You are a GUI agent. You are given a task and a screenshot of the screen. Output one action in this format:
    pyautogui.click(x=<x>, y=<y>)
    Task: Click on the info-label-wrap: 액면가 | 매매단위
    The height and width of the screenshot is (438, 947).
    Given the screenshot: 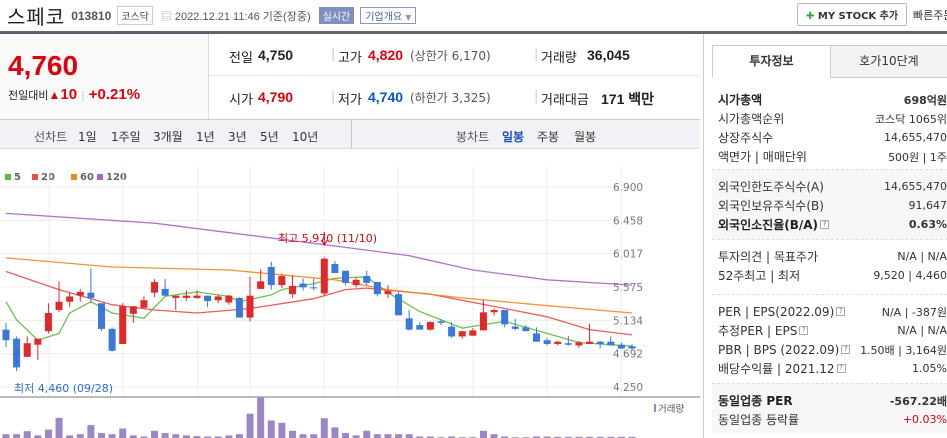 What is the action you would take?
    pyautogui.click(x=762, y=156)
    